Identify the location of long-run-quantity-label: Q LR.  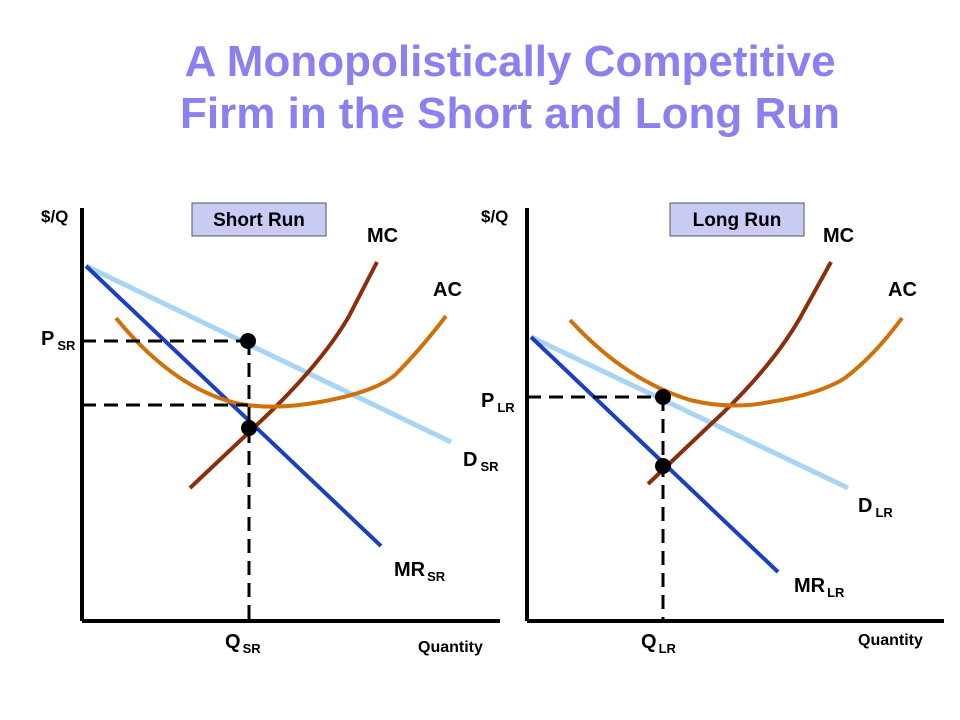
(659, 643).